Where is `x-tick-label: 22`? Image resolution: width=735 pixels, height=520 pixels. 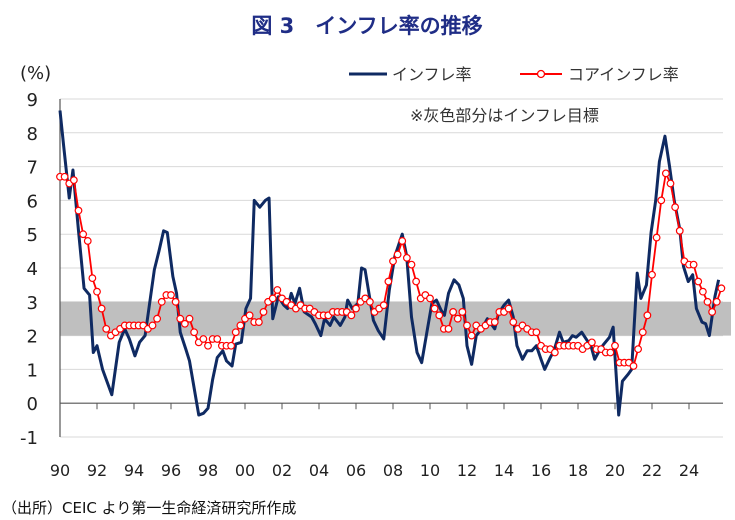
x-tick-label: 22 is located at coordinates (652, 470).